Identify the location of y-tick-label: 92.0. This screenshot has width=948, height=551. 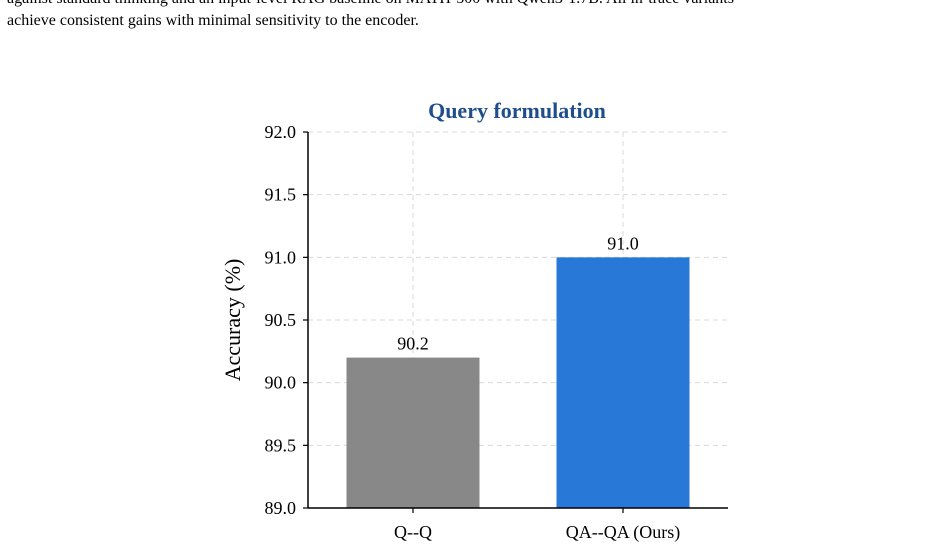
(281, 132).